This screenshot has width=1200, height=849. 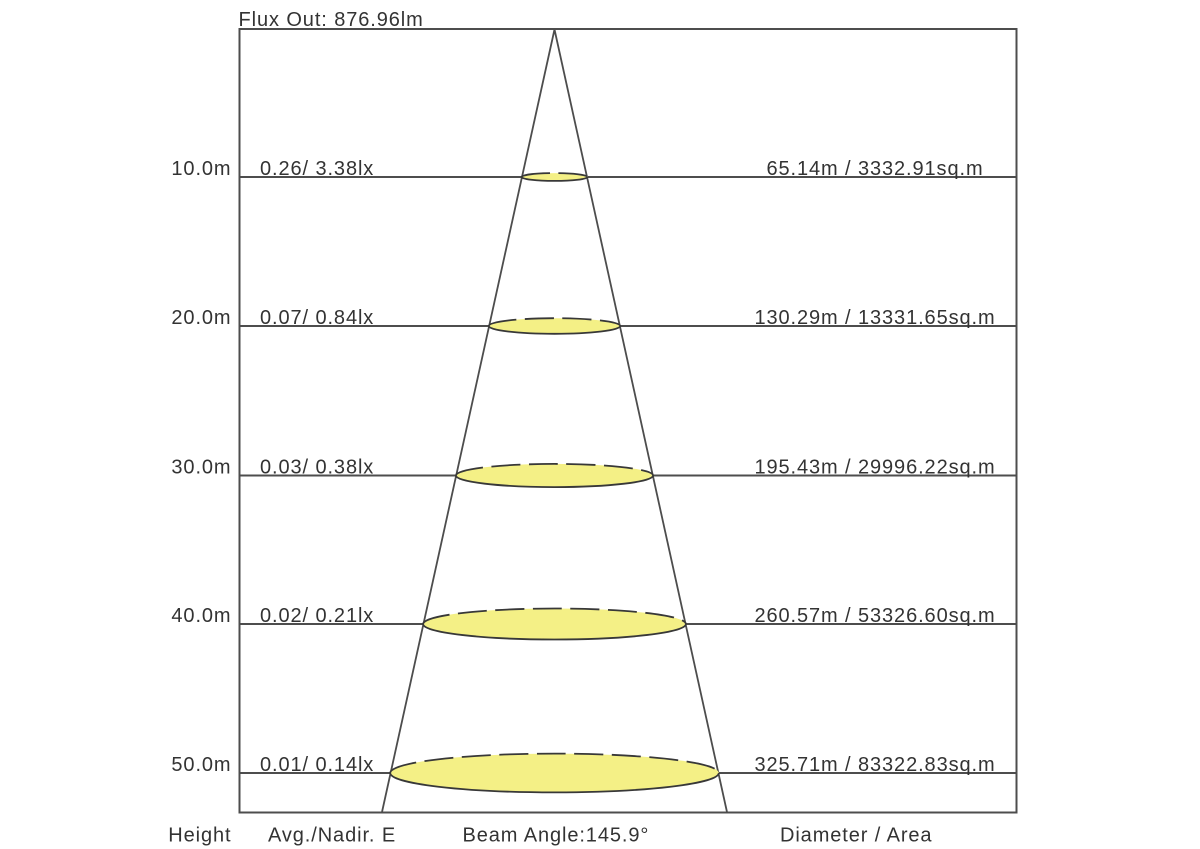 I want to click on svg-text: 260.57m / 53326.60sq.m, so click(x=874, y=616).